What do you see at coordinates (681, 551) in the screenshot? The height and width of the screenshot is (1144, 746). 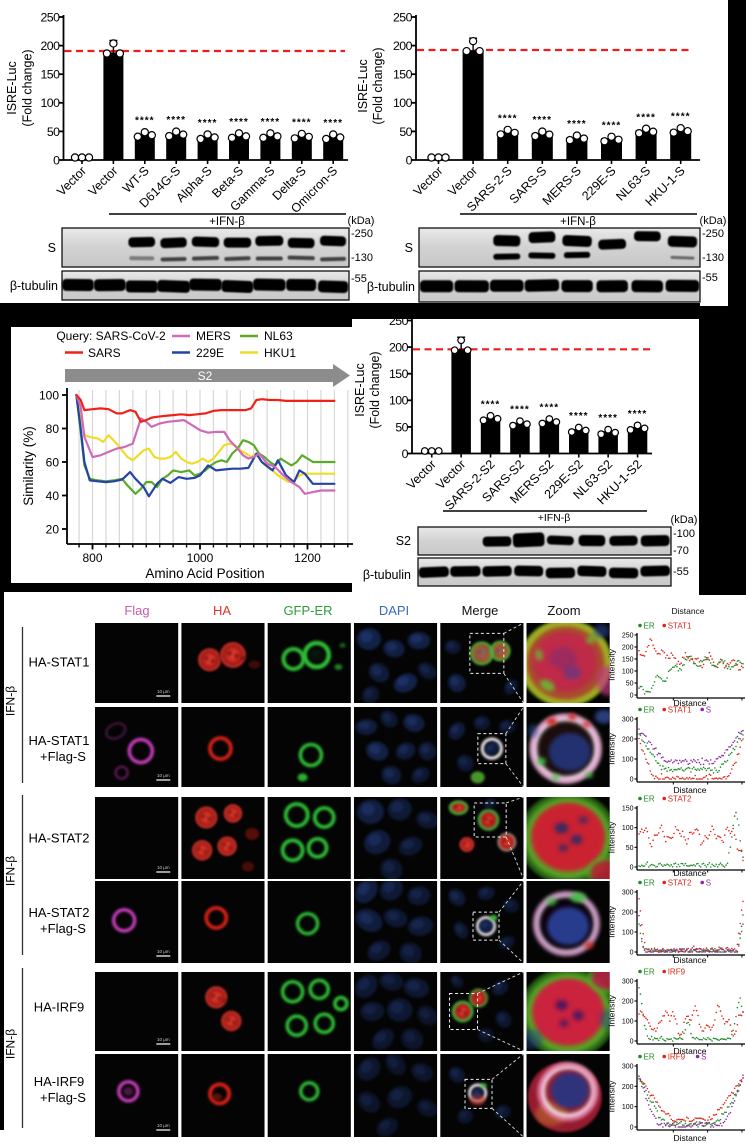 I see `svg-text: -70` at bounding box center [681, 551].